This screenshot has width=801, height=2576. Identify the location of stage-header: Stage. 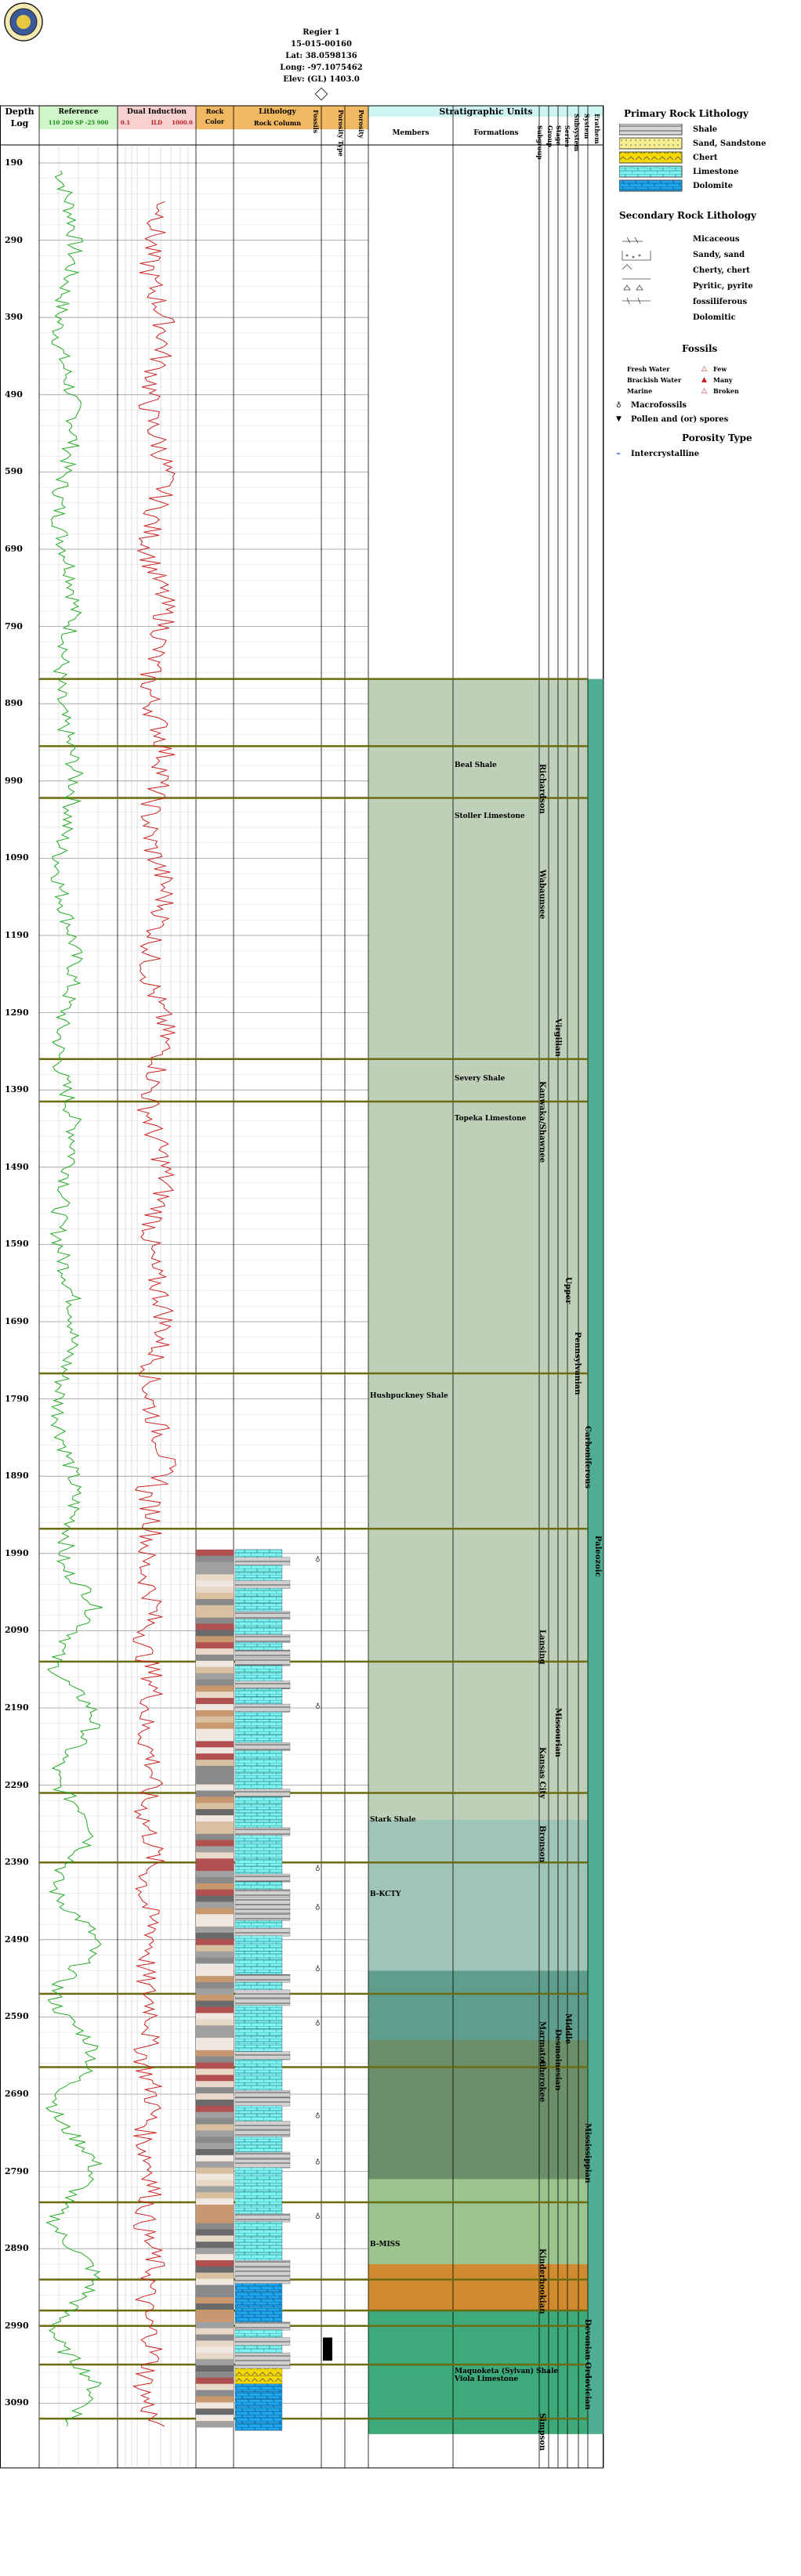
(559, 135).